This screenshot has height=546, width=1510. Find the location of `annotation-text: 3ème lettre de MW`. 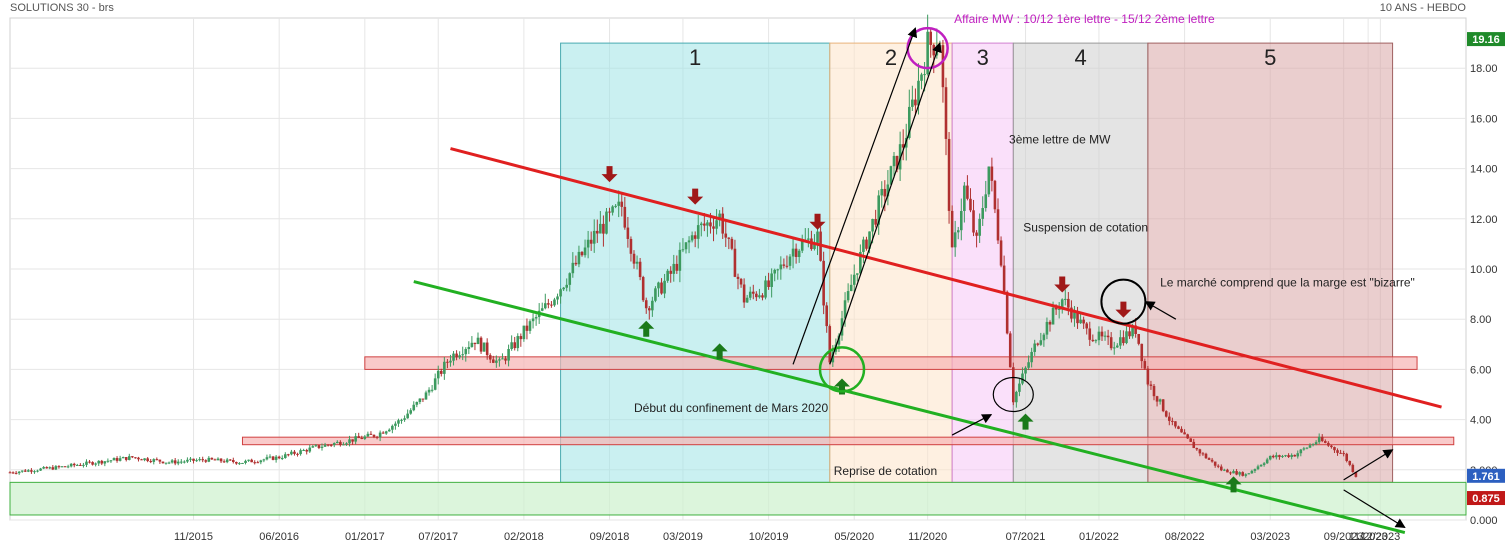

annotation-text: 3ème lettre de MW is located at coordinates (1060, 140).